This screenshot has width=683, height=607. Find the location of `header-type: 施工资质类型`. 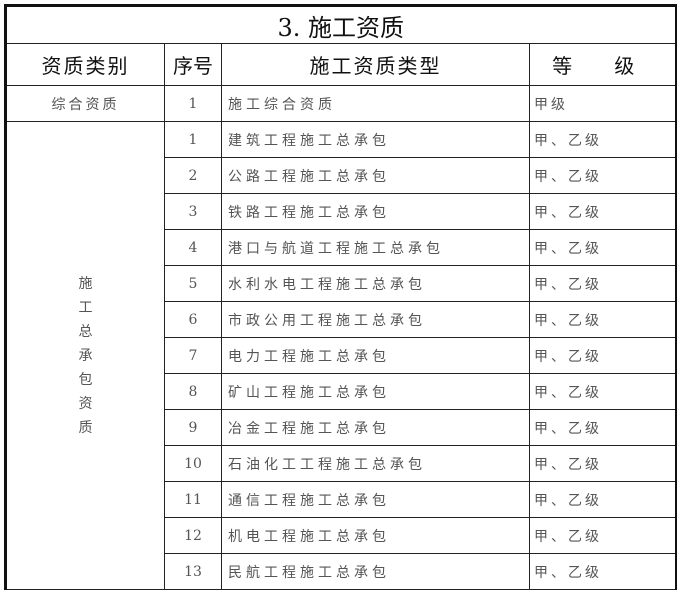

header-type: 施工资质类型 is located at coordinates (375, 64).